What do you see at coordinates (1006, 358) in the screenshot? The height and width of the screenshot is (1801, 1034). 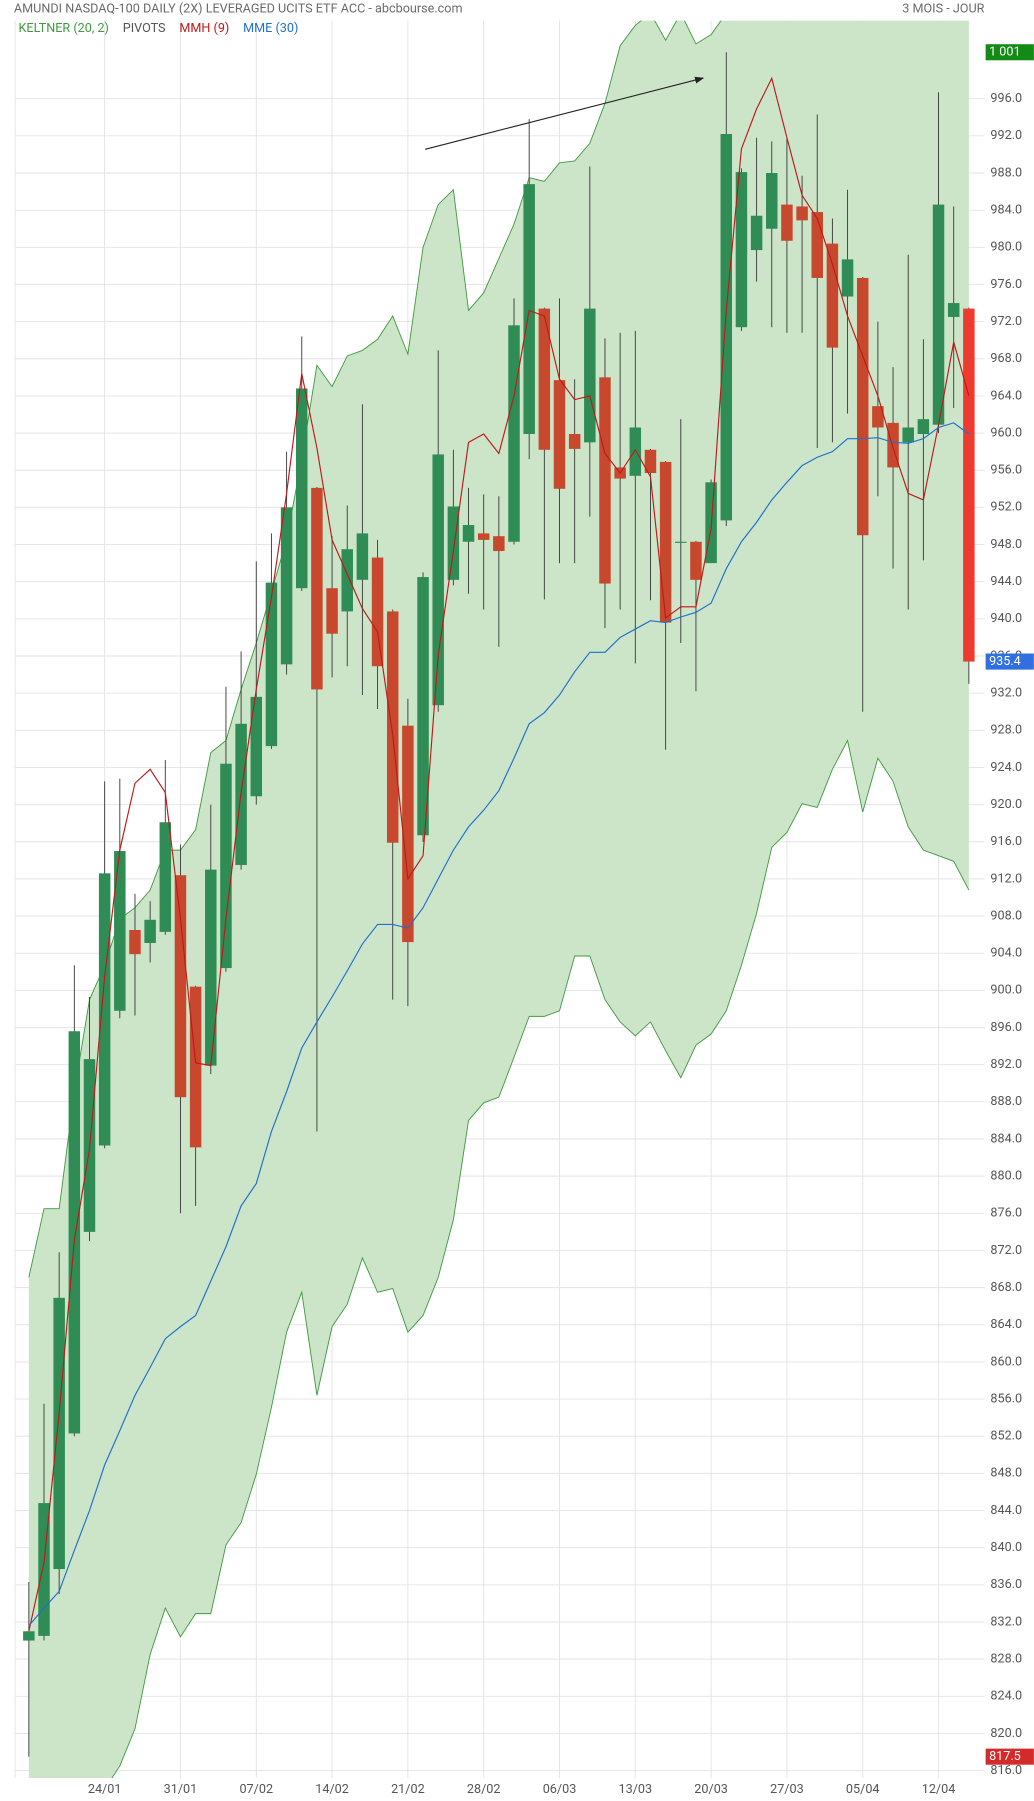 I see `y-tick-label: 968.0` at bounding box center [1006, 358].